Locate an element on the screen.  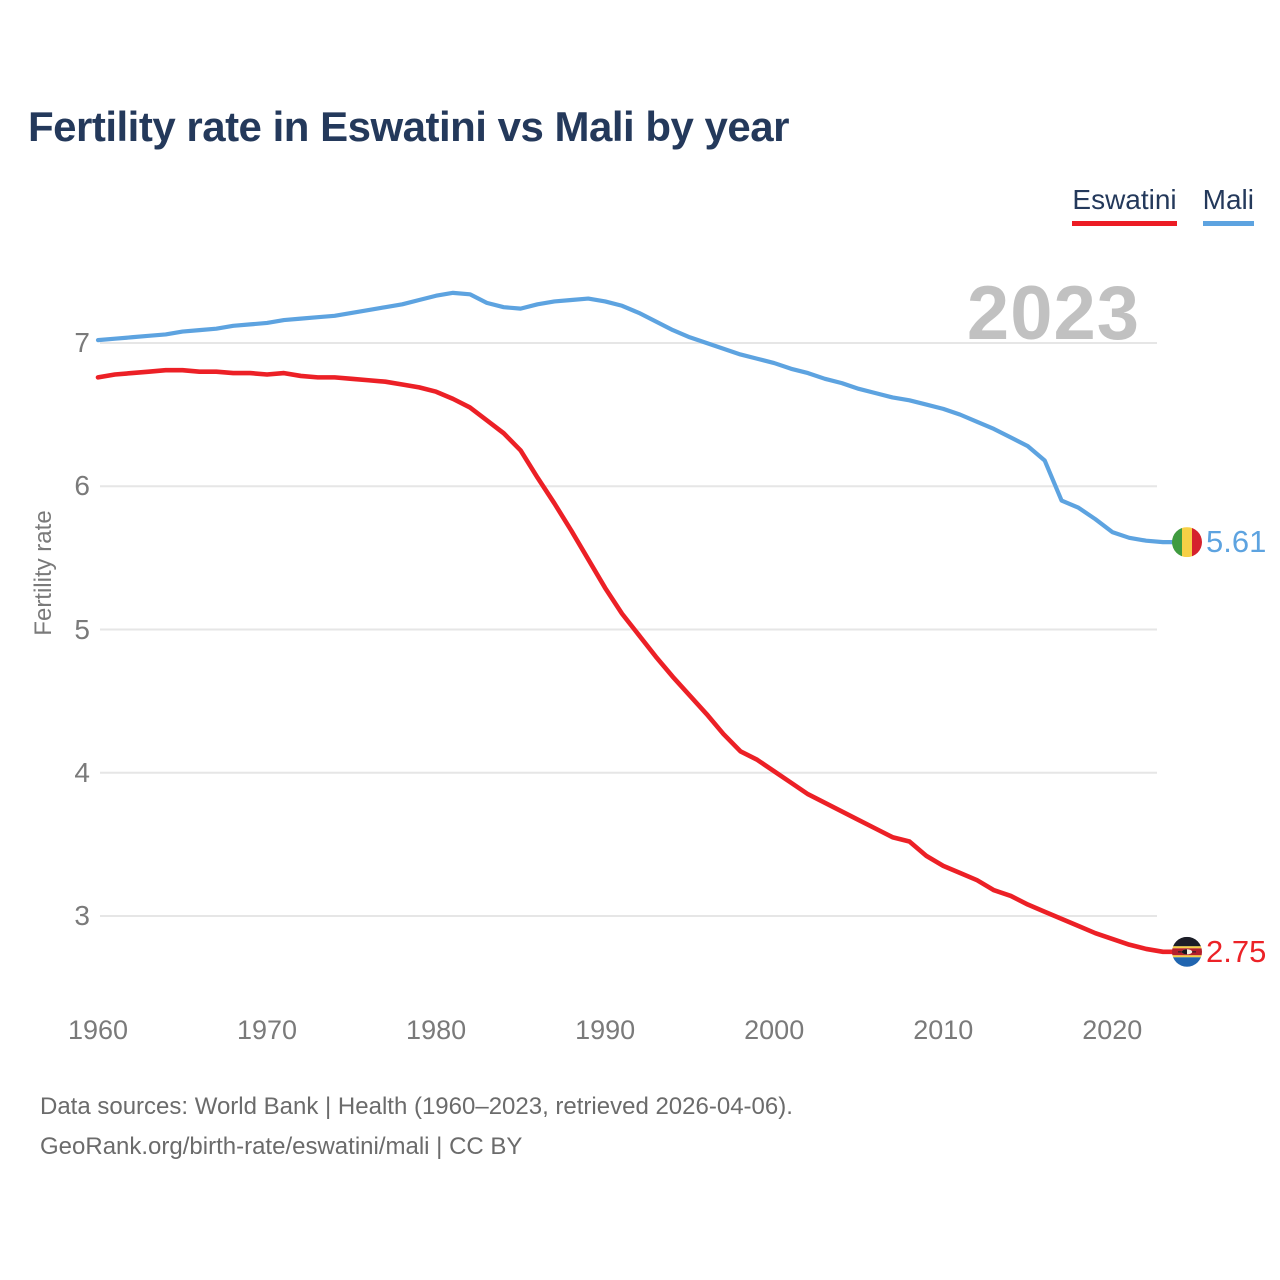
x-axis-tick-label-1990: 1990 is located at coordinates (605, 1030).